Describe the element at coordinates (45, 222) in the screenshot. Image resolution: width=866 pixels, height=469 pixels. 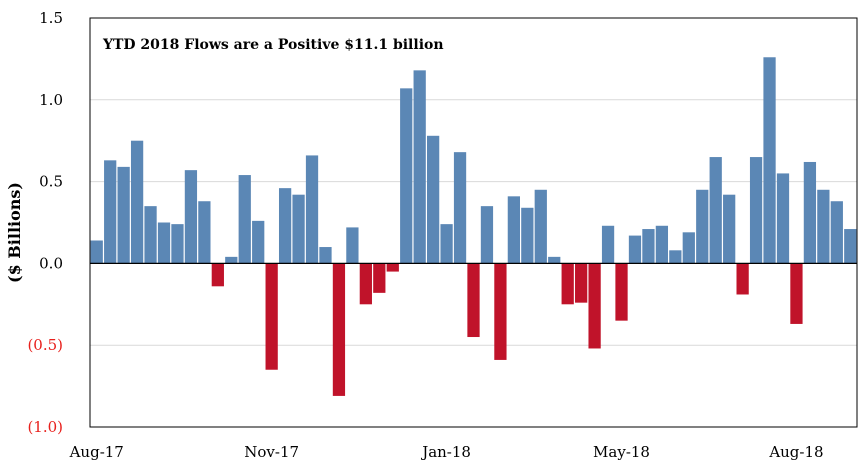
I see `y-axis-ticks: 1.5 1.0 0.5 0.0 (0.5) (1.0)` at that location.